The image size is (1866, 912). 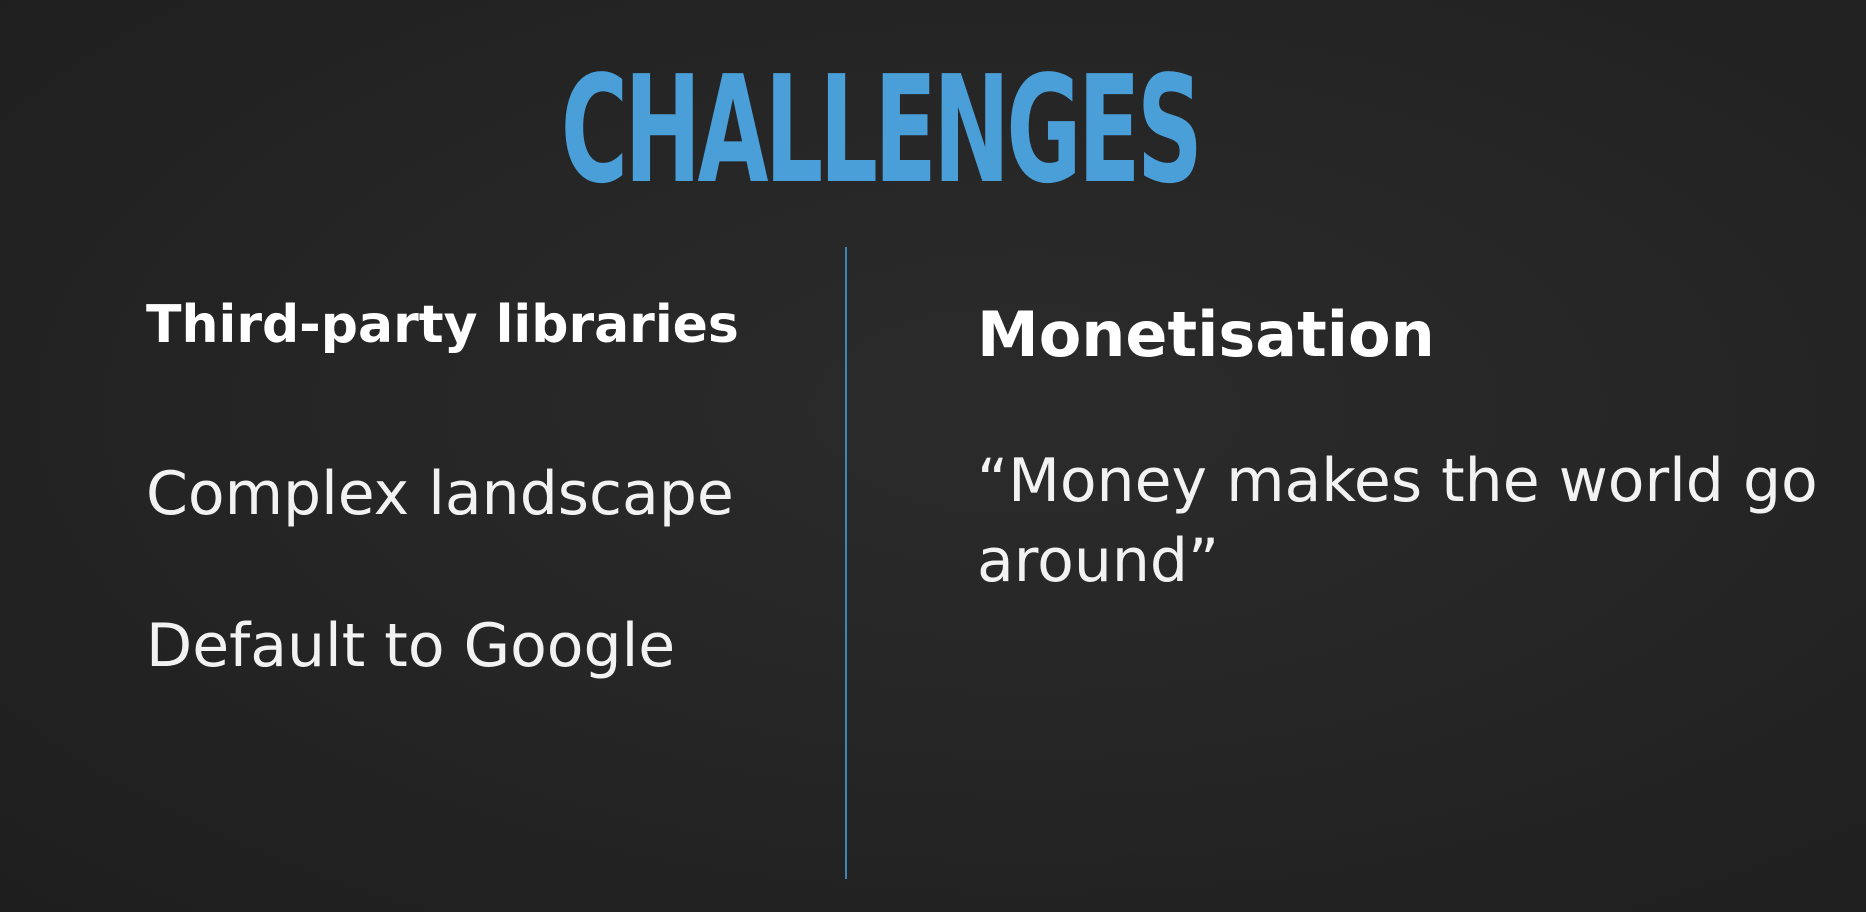 What do you see at coordinates (440, 494) in the screenshot?
I see `left-column-item: Complex landscape` at bounding box center [440, 494].